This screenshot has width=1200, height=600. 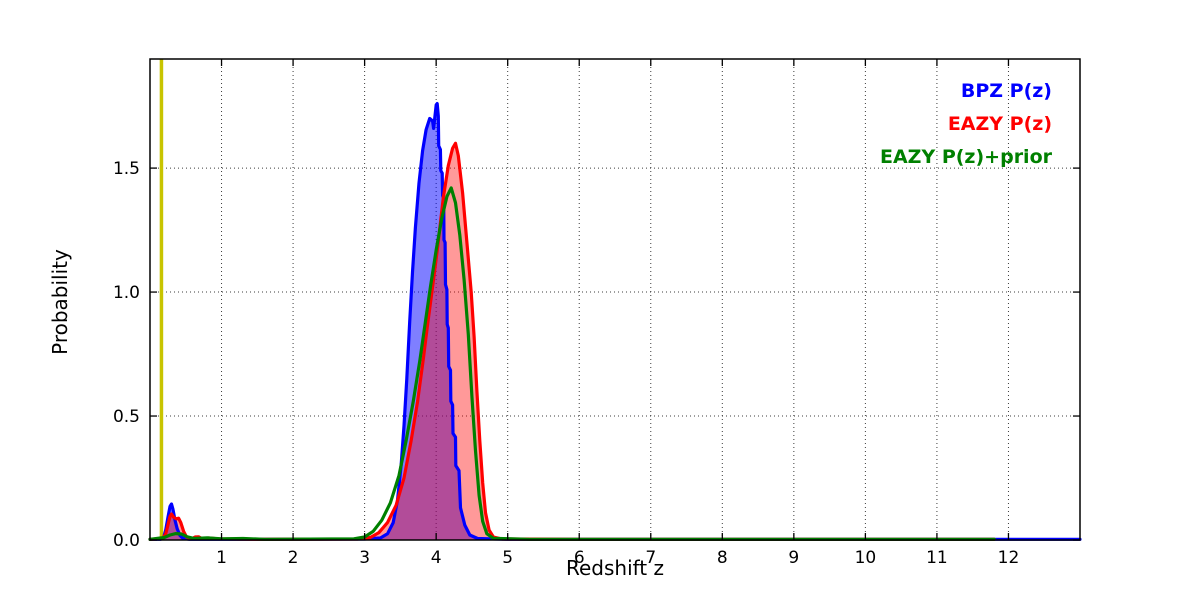 I want to click on x-tick-label: 9, so click(x=793, y=558).